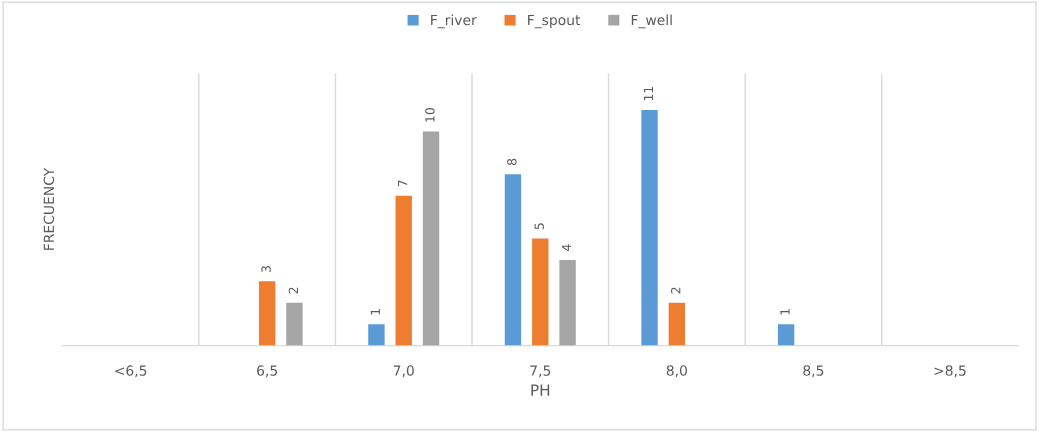 This screenshot has width=1039, height=432. What do you see at coordinates (676, 371) in the screenshot?
I see `x-tick-label: 8,0` at bounding box center [676, 371].